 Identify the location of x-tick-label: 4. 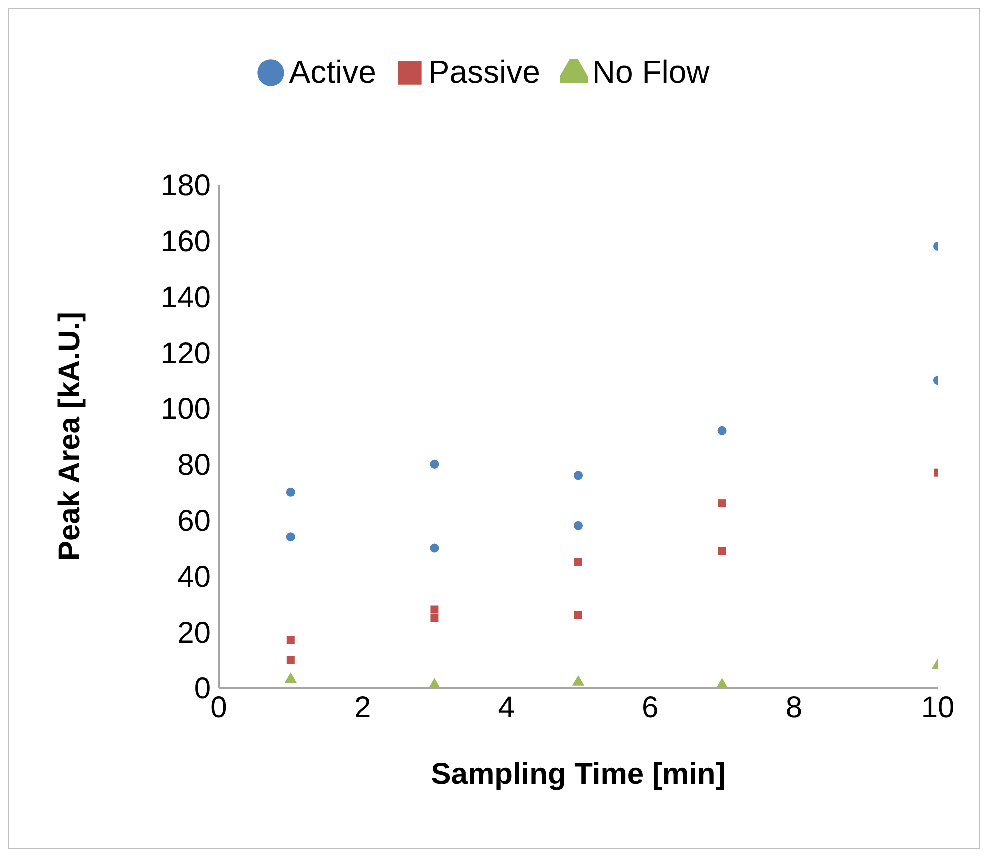
(506, 707).